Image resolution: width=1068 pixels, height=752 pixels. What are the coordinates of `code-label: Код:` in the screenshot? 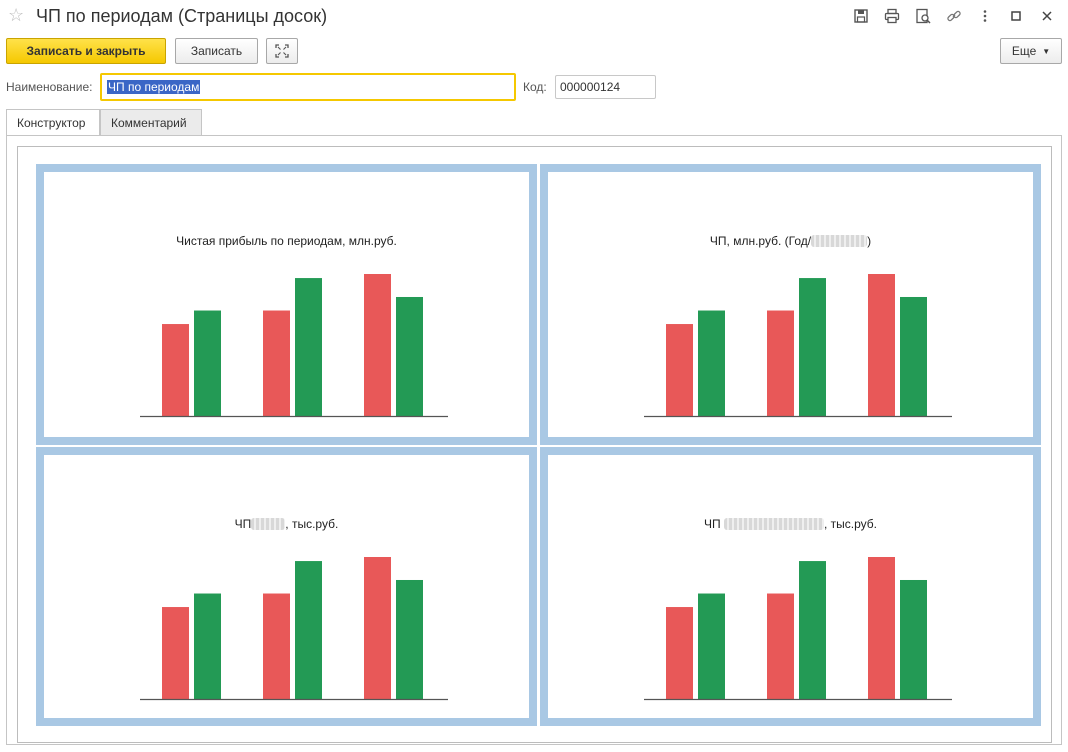 It's located at (535, 87).